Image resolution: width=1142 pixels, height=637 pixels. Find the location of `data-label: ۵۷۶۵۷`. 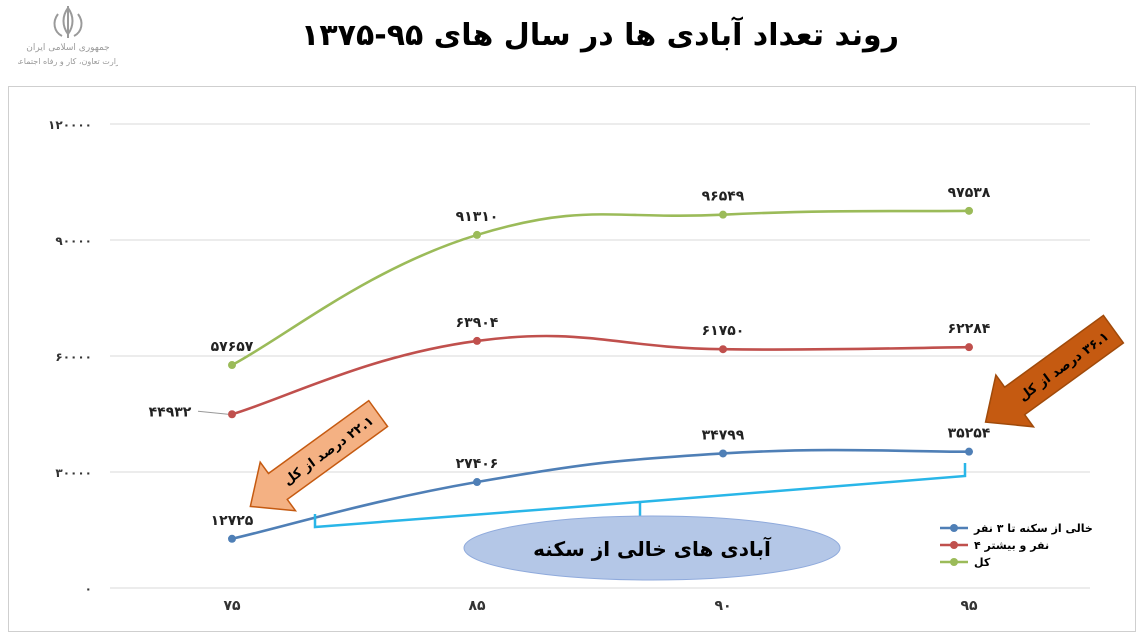

data-label: ۵۷۶۵۷ is located at coordinates (232, 347).